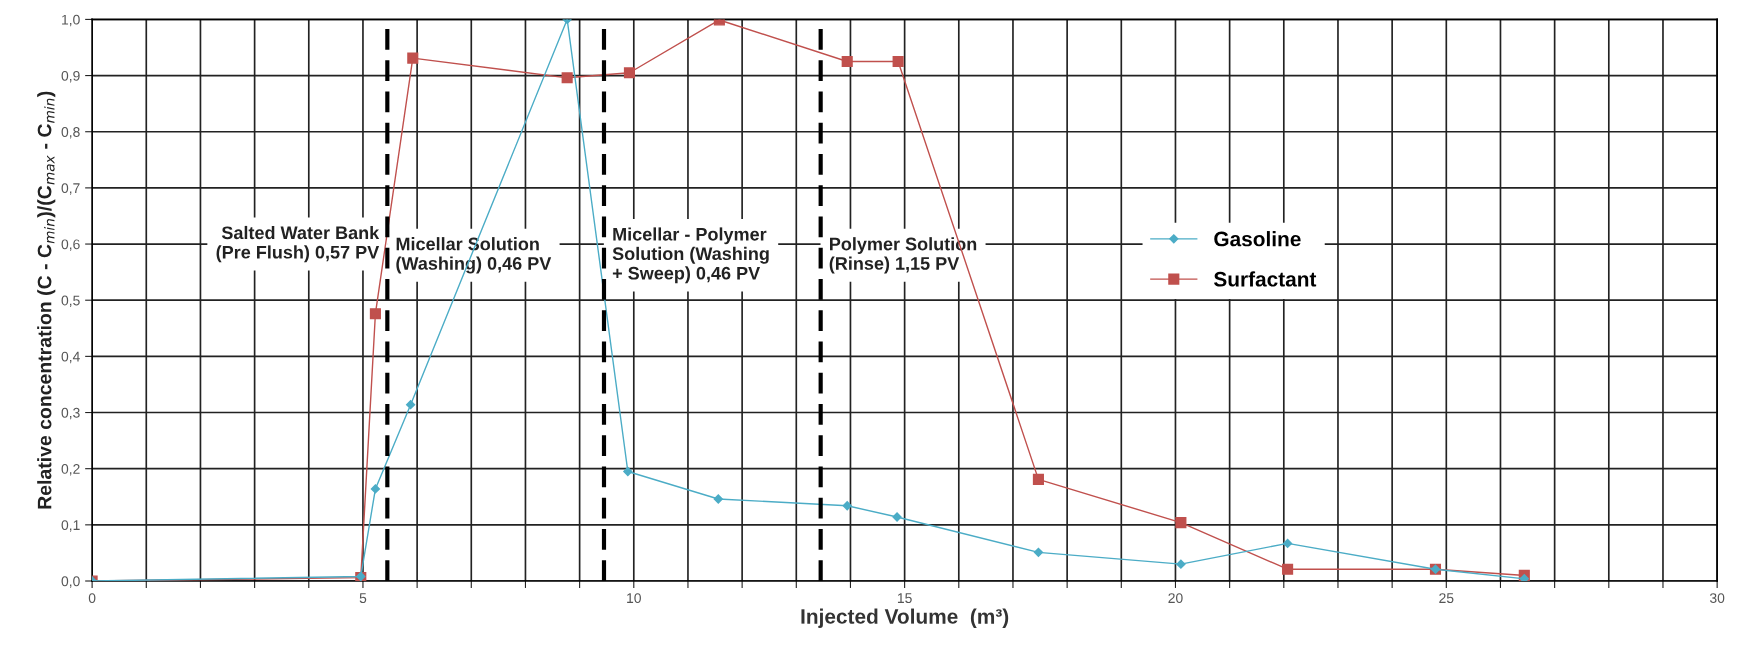 The width and height of the screenshot is (1738, 647). Describe the element at coordinates (1265, 279) in the screenshot. I see `legend-label: Surfactant` at that location.